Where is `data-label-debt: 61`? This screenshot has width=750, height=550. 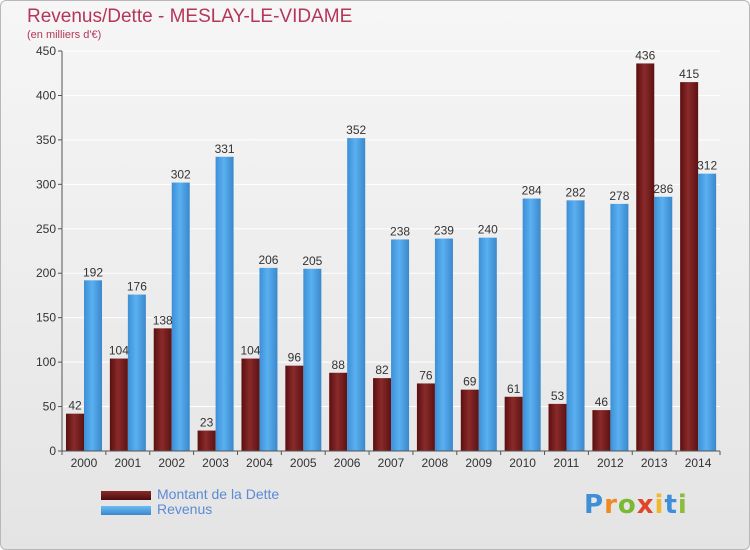
data-label-debt: 61 is located at coordinates (514, 389).